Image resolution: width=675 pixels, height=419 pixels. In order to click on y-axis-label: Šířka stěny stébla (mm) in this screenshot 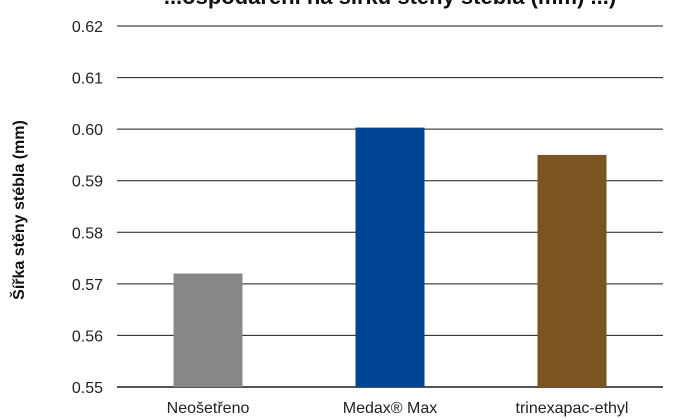, I will do `click(18, 210)`.